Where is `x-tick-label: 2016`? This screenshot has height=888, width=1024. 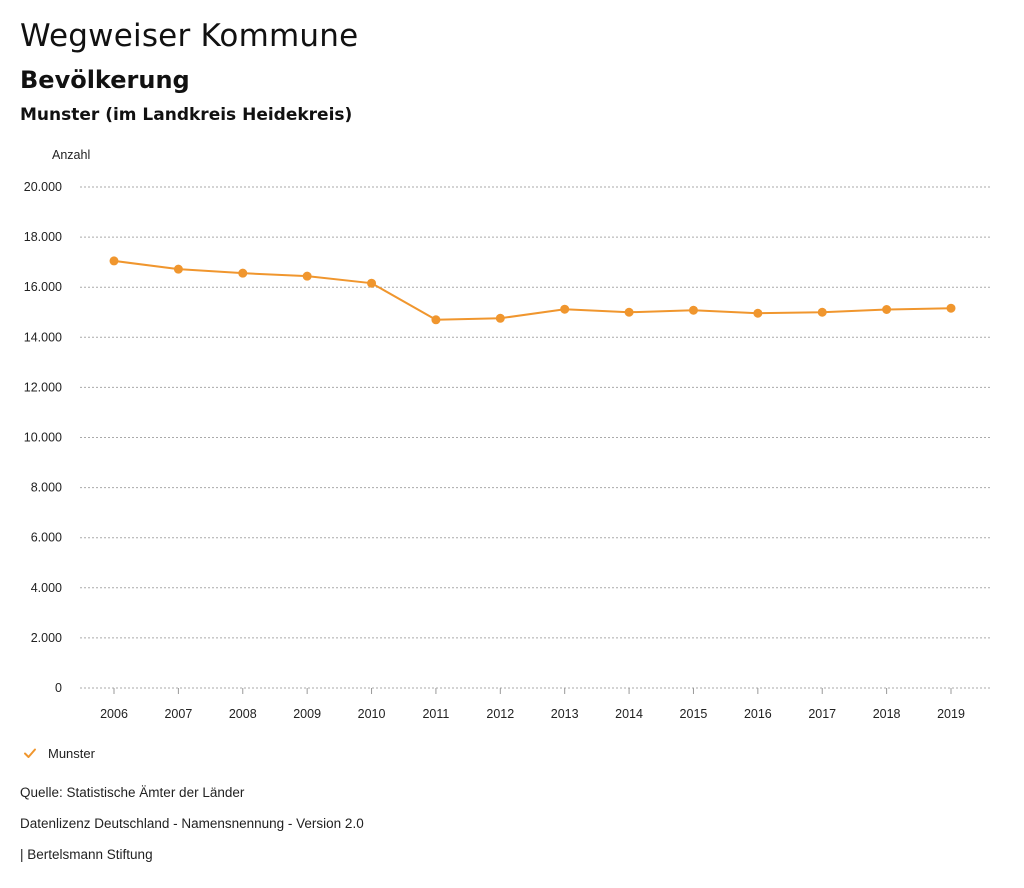 x-tick-label: 2016 is located at coordinates (758, 714).